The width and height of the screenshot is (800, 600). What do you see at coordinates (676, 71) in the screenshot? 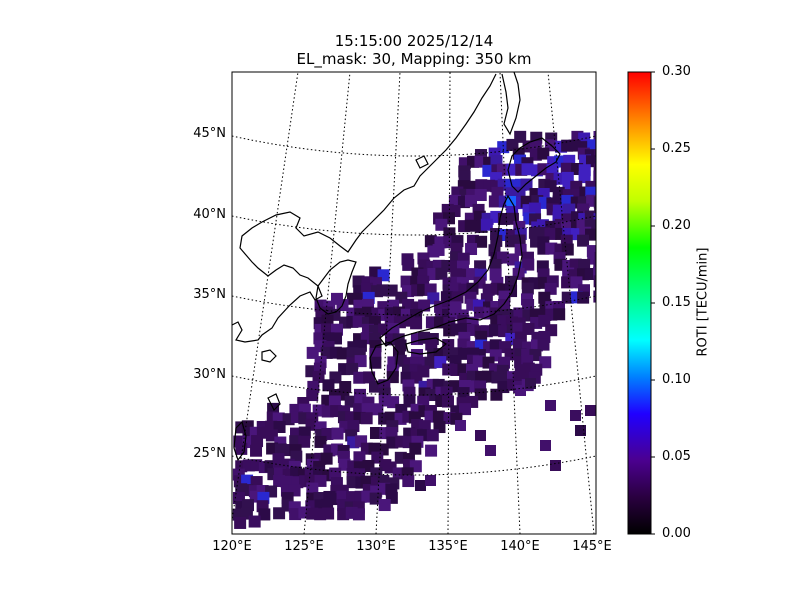
I see `colorbar-tick-label: 0.30` at bounding box center [676, 71].